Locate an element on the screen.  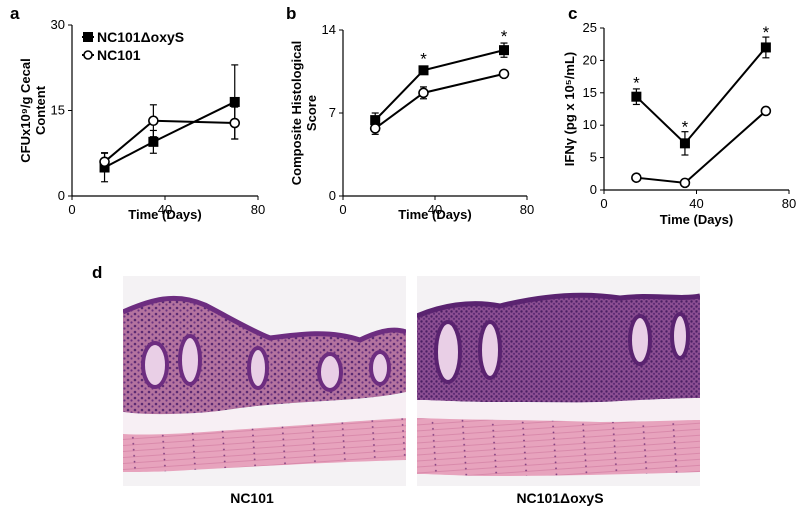
micrograph-caption-nc101-delta-oxys: NC101ΔoxyS is located at coordinates (559, 498).